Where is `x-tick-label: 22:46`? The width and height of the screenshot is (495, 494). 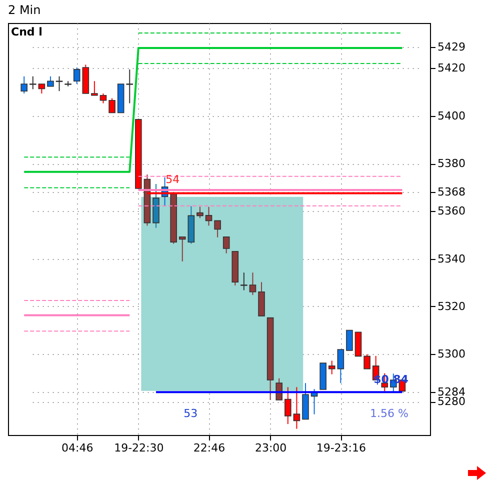
x-tick-label: 22:46 is located at coordinates (209, 448).